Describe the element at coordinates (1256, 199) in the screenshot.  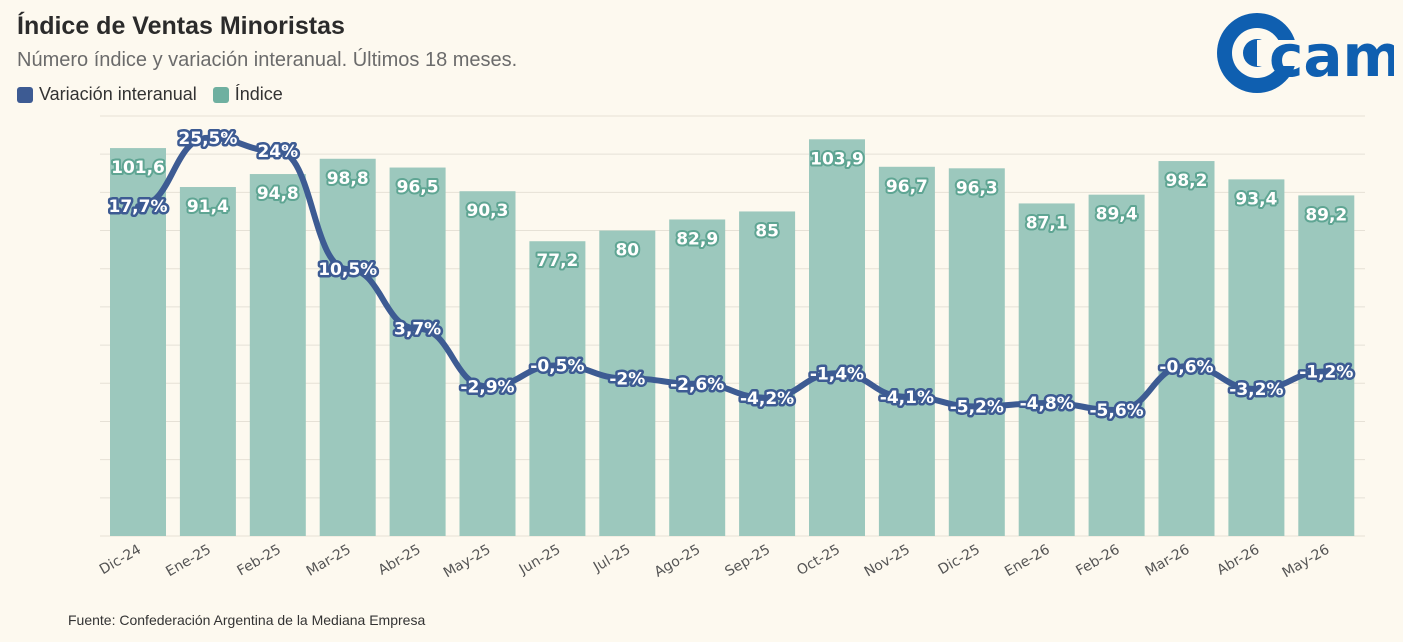
I see `bar-label-Abr-26: 93,4` at that location.